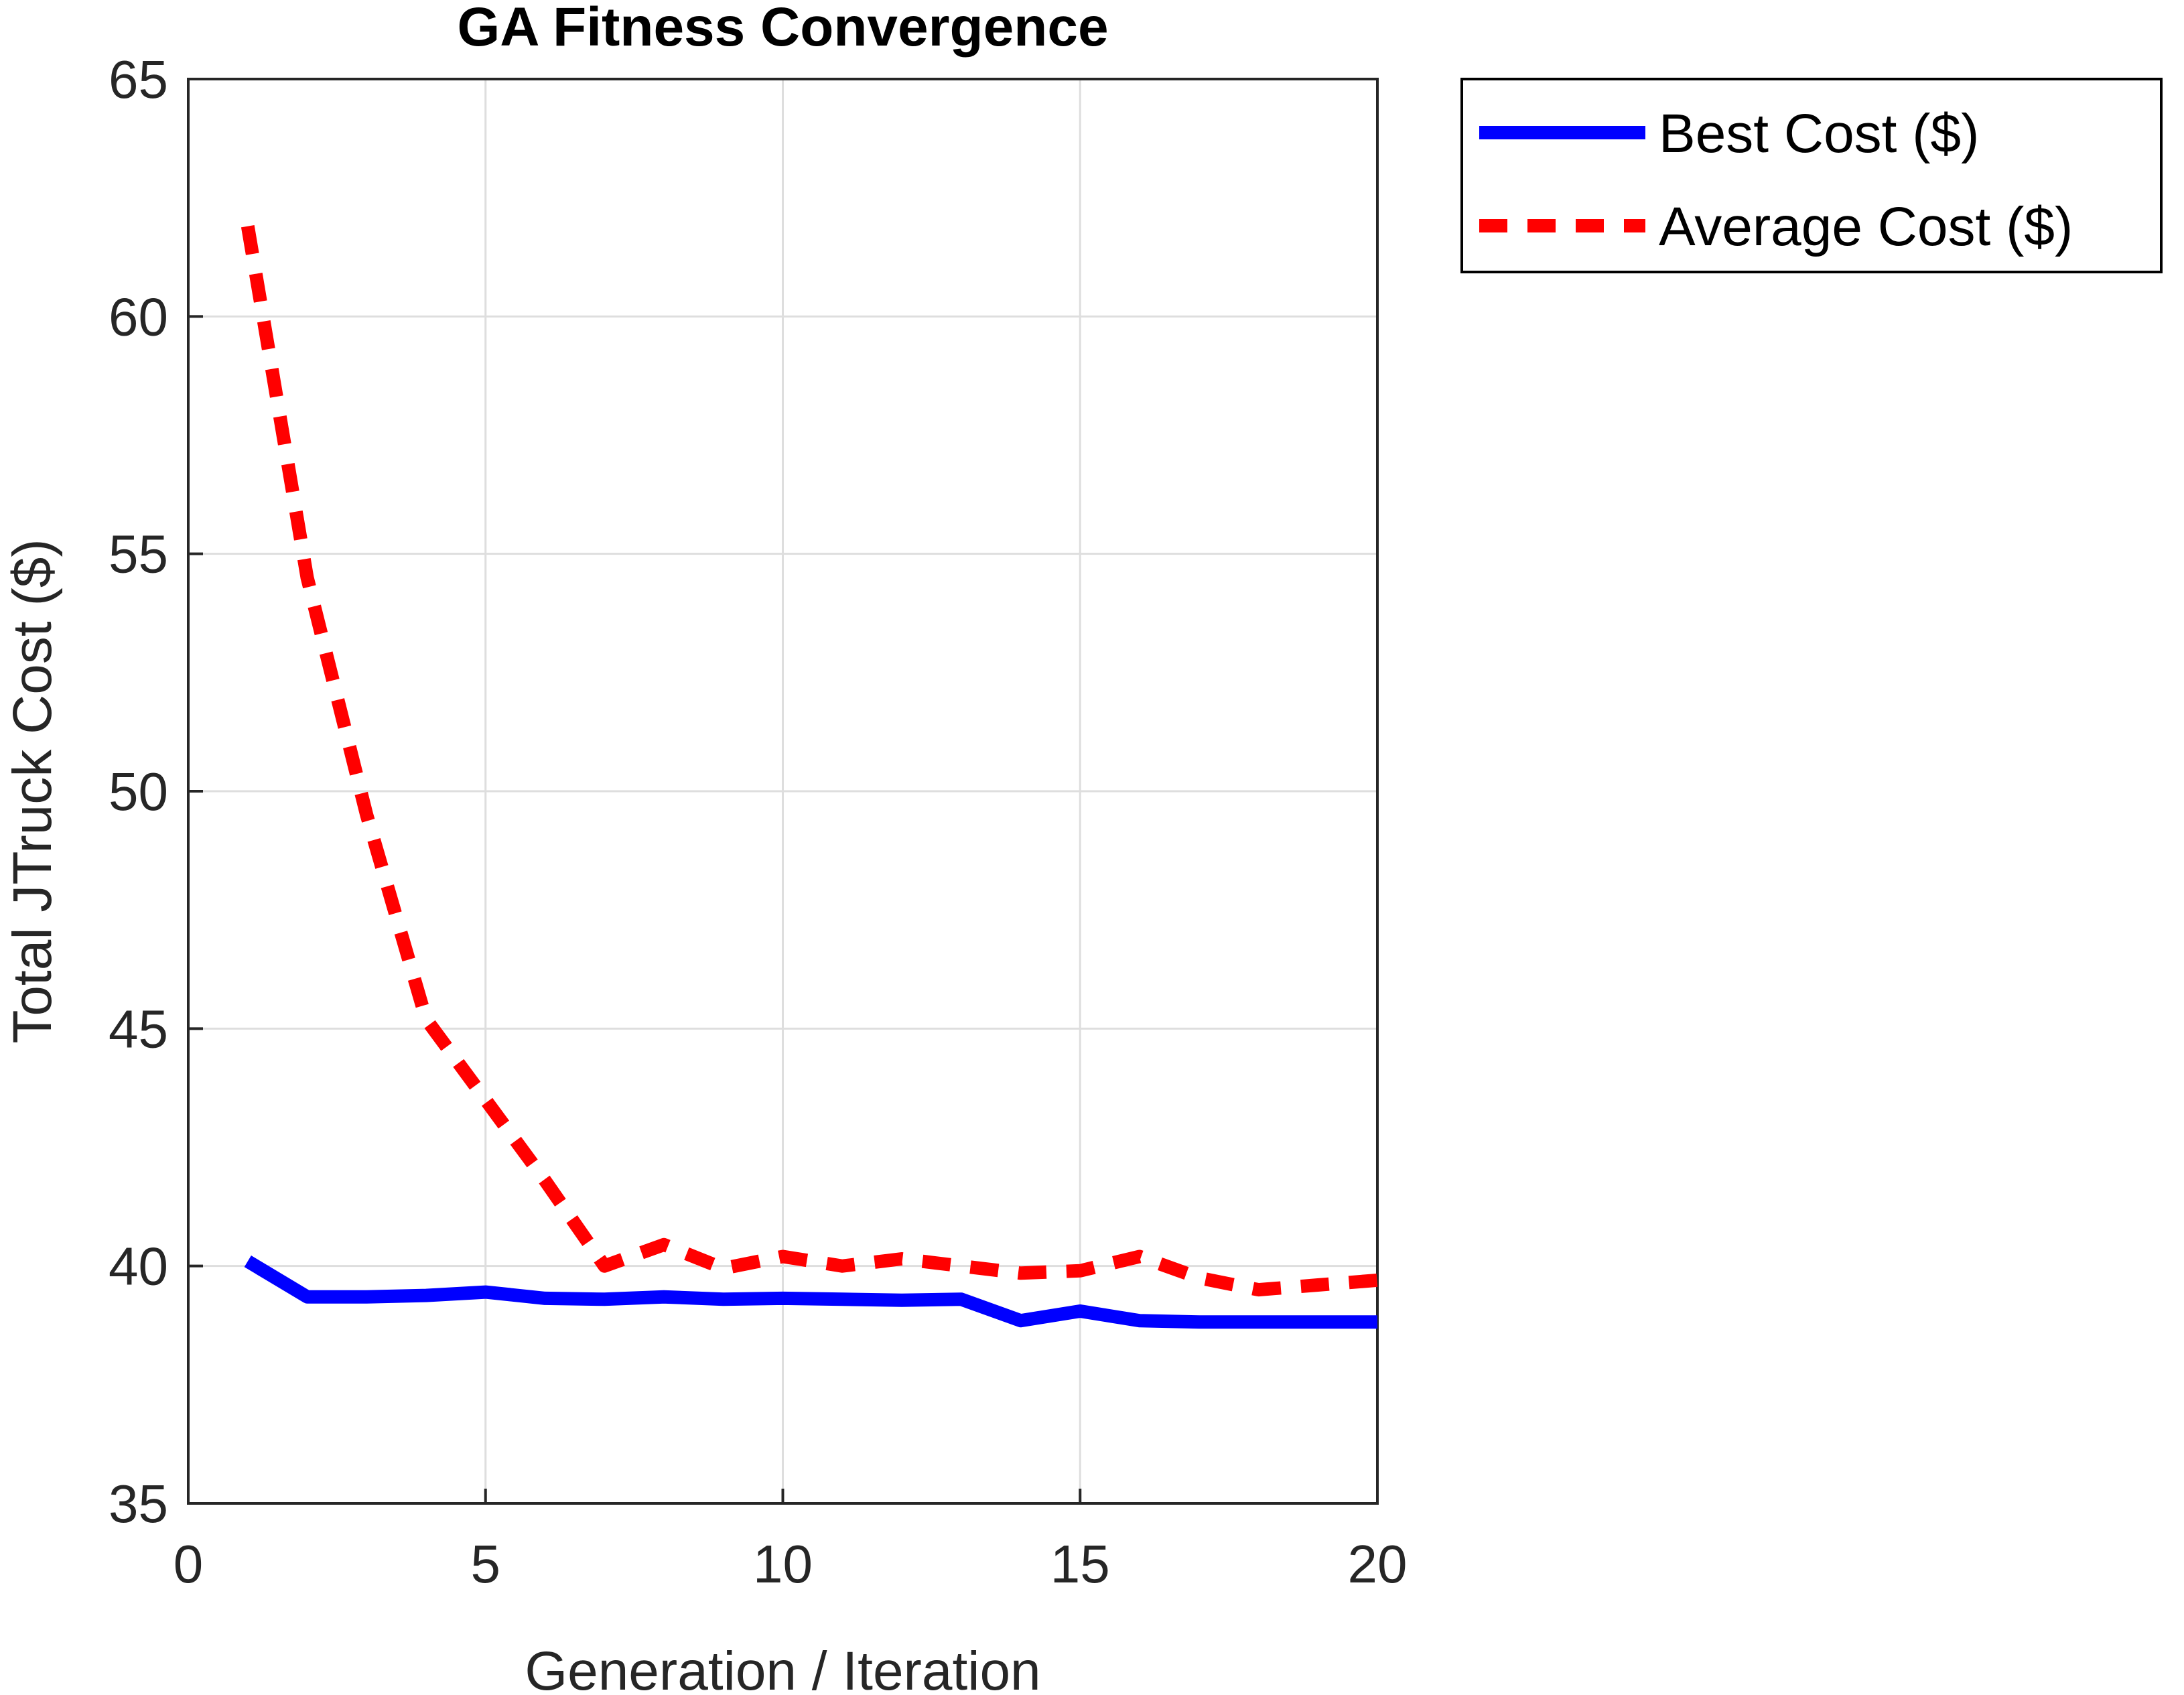 Image resolution: width=2184 pixels, height=1695 pixels. I want to click on y-axis-label: Total JTruck Cost ($), so click(32, 791).